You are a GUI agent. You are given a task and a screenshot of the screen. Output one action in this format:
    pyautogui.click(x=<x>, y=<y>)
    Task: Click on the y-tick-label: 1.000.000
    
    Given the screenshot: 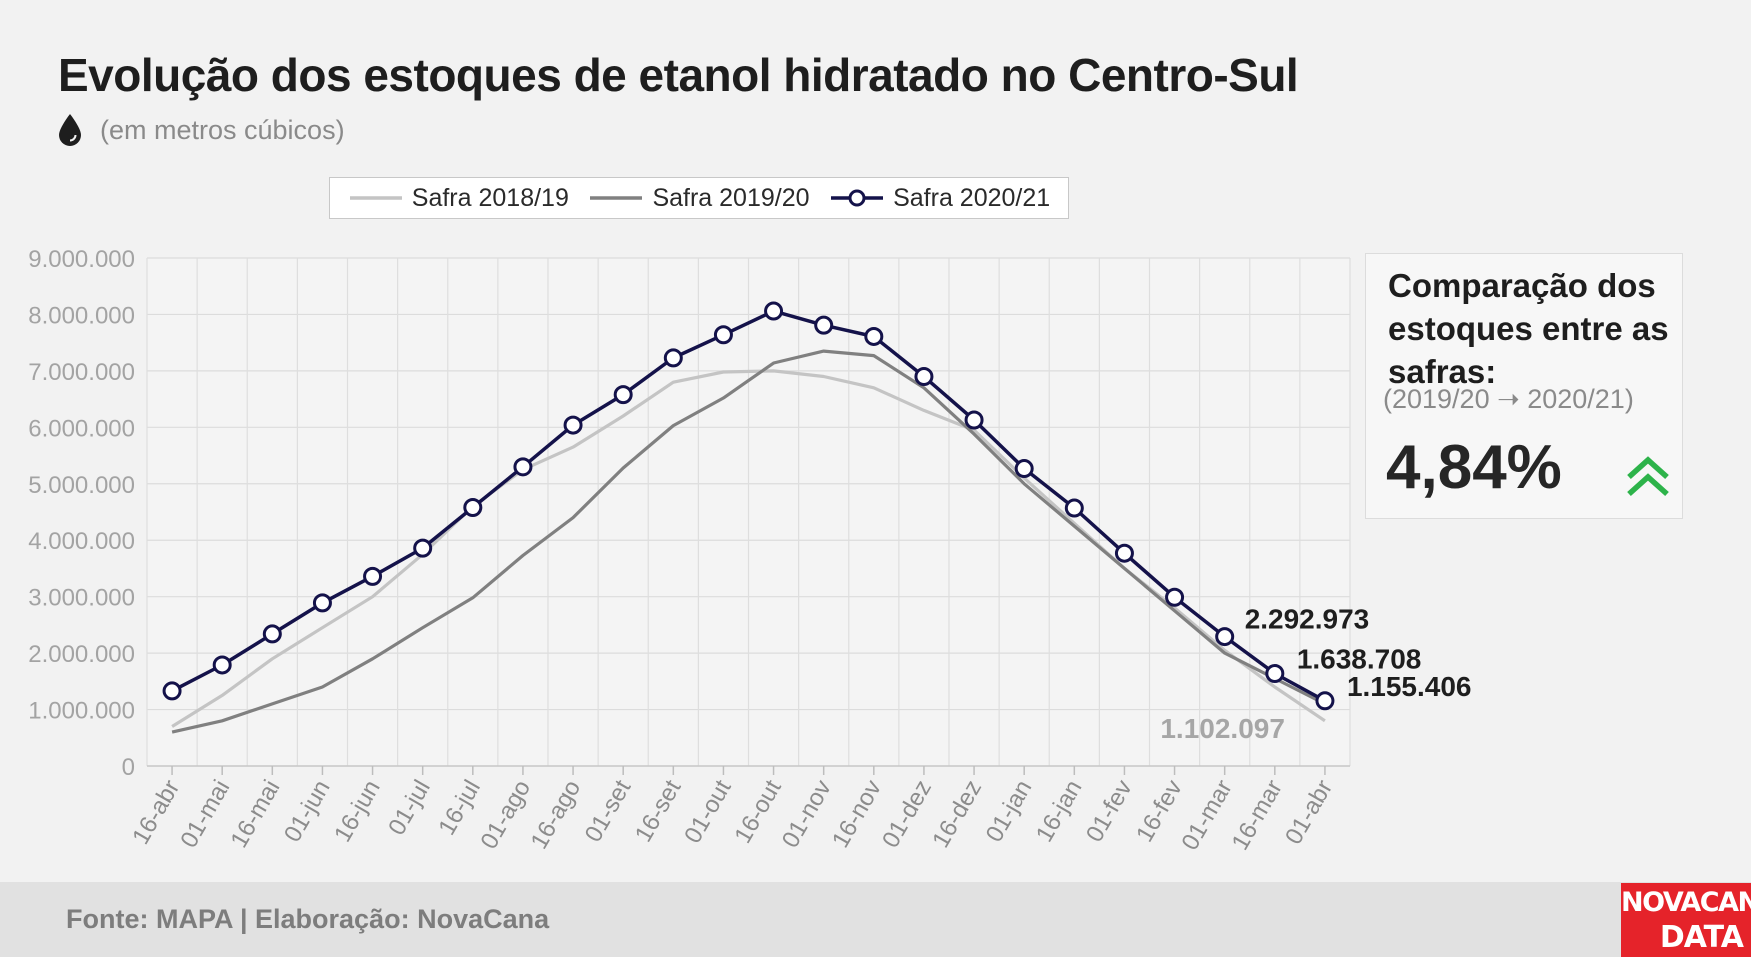 What is the action you would take?
    pyautogui.click(x=81, y=711)
    